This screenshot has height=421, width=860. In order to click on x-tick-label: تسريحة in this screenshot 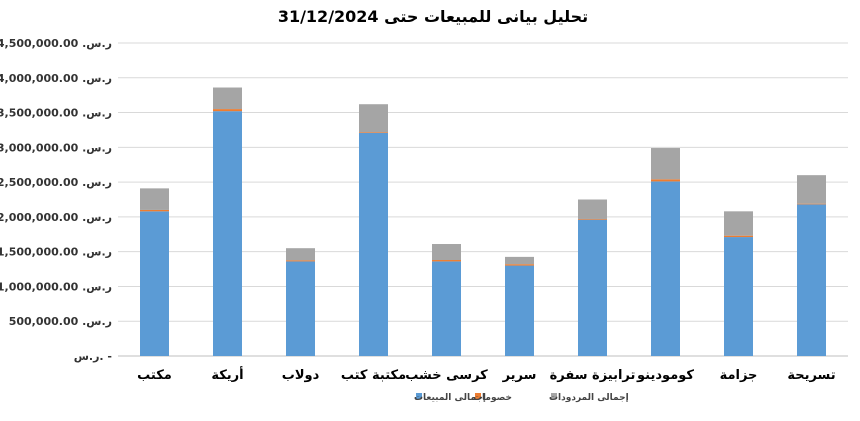, I will do `click(811, 375)`.